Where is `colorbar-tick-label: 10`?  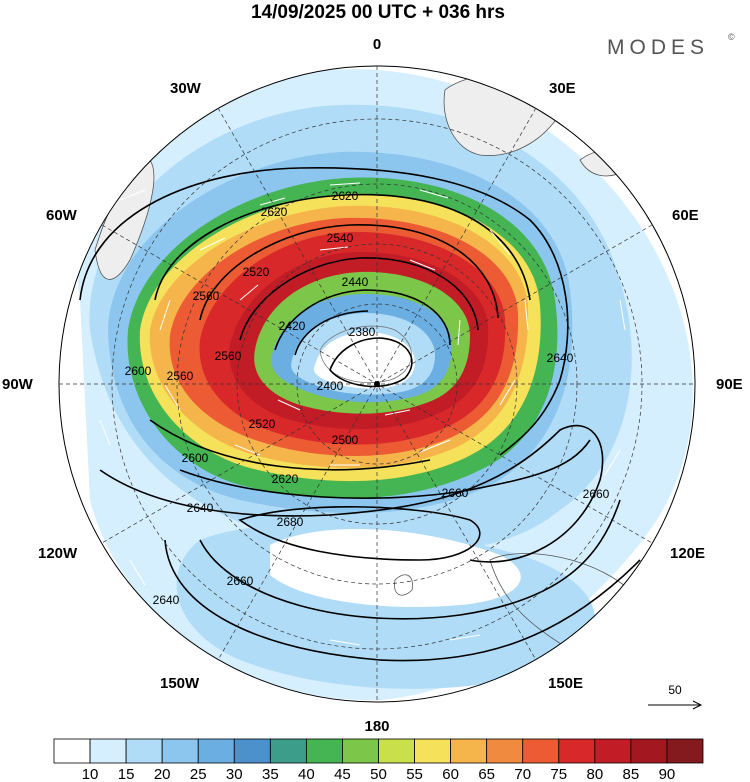 colorbar-tick-label: 10 is located at coordinates (90, 774).